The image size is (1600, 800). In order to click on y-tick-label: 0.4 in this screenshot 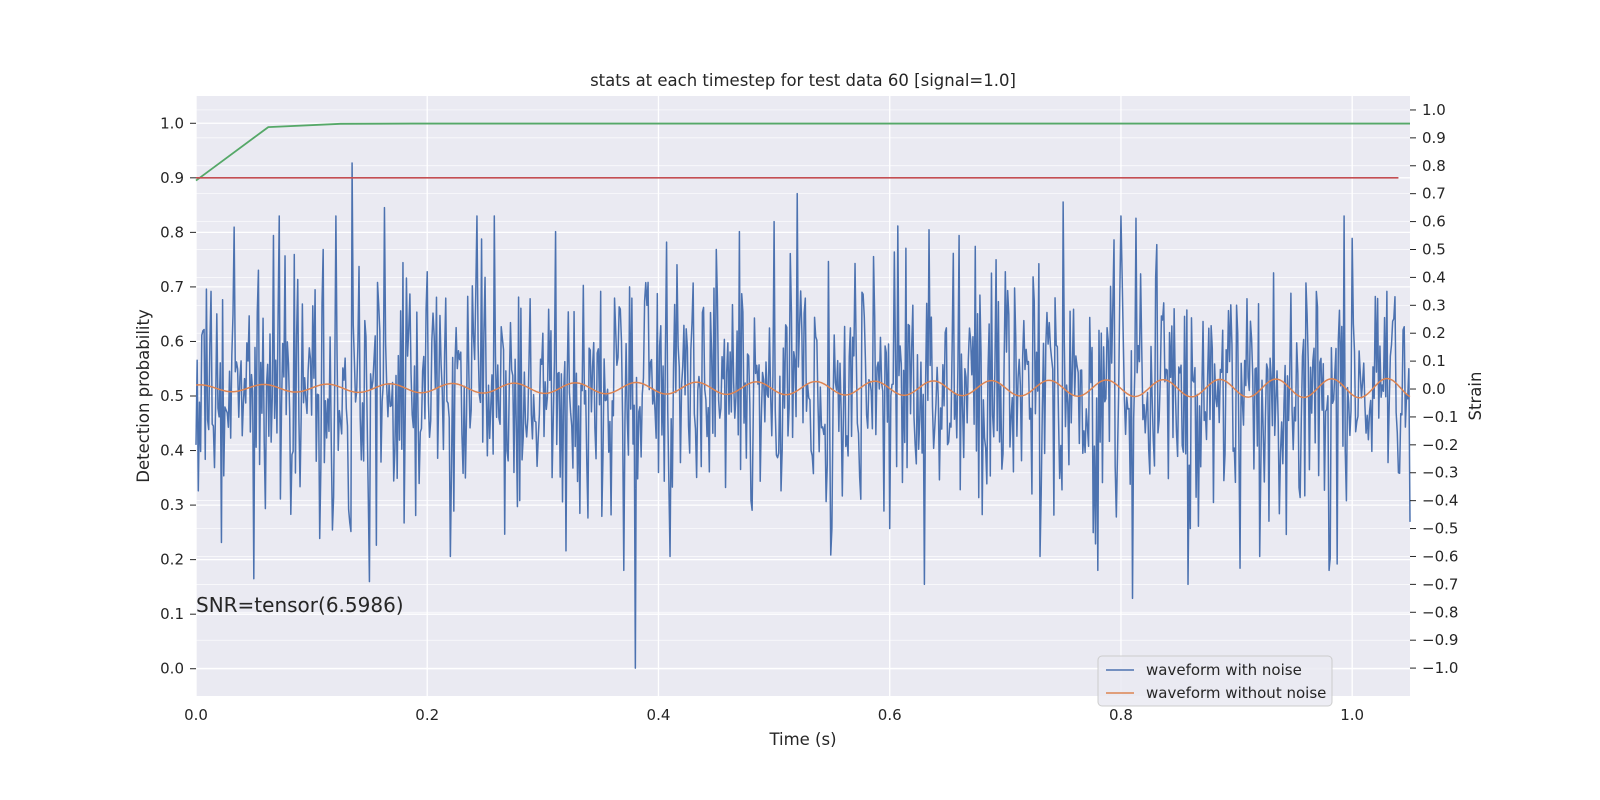, I will do `click(172, 451)`.